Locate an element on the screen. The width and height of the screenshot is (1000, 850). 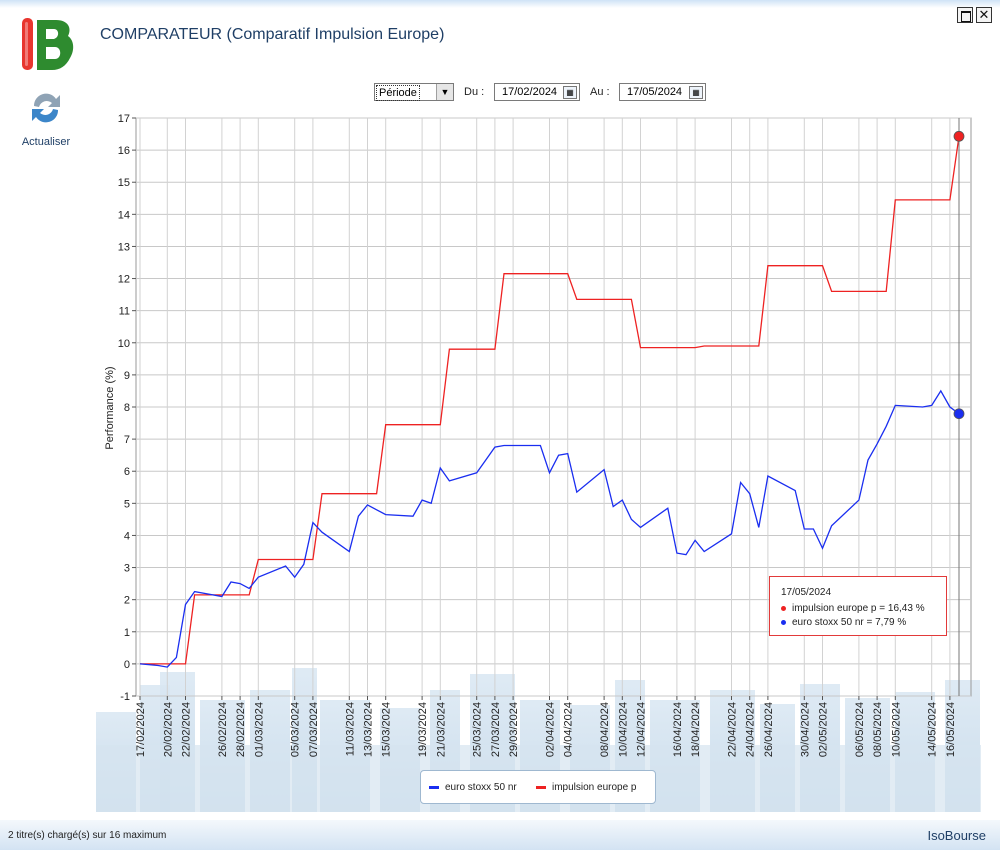
legend-swatch-red is located at coordinates (541, 787).